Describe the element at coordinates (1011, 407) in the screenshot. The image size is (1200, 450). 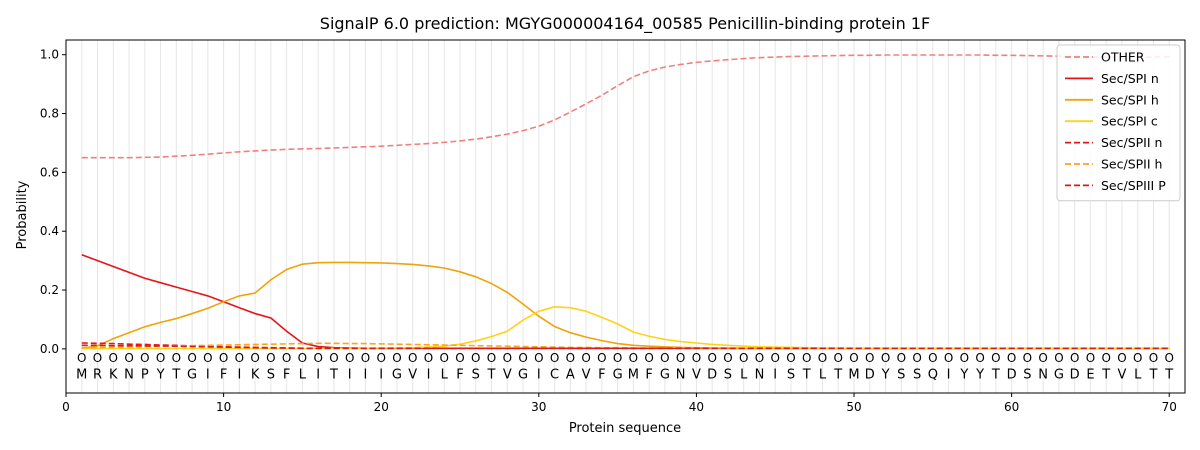
I see `x-tick-label: 60` at that location.